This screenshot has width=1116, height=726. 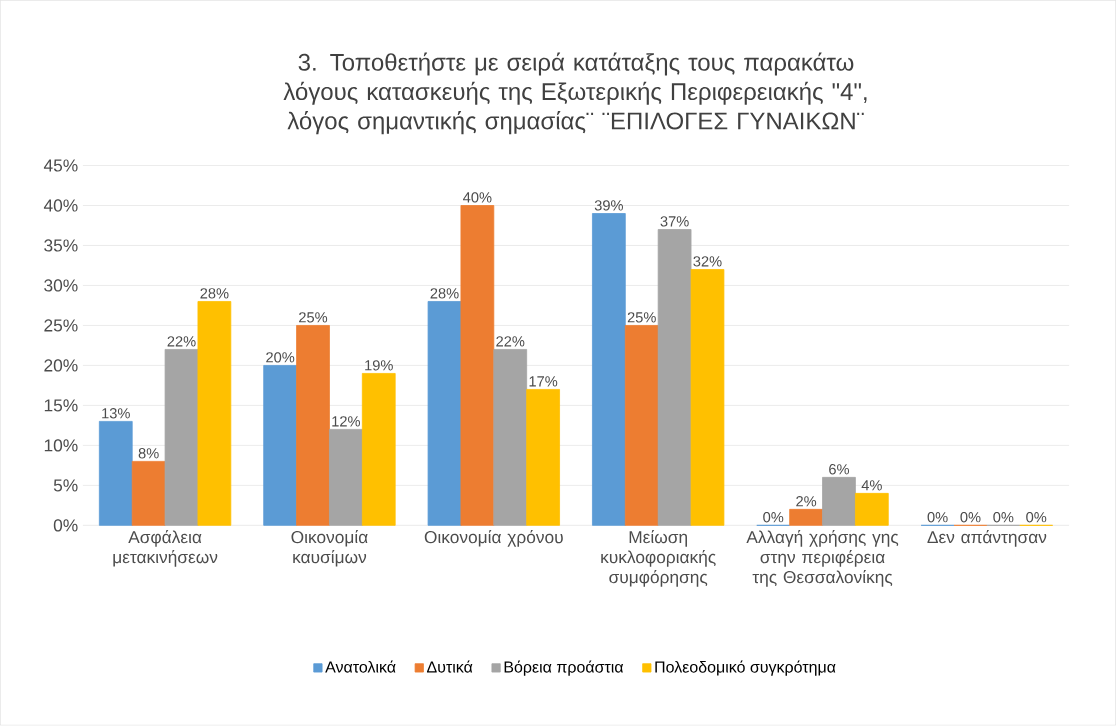 What do you see at coordinates (60, 165) in the screenshot?
I see `y-tick-label: 45%` at bounding box center [60, 165].